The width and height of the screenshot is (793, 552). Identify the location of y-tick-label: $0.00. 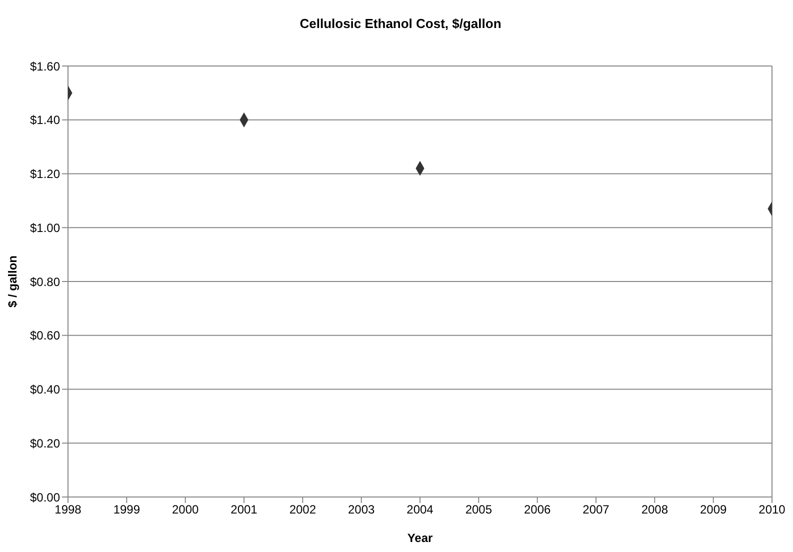
(45, 497).